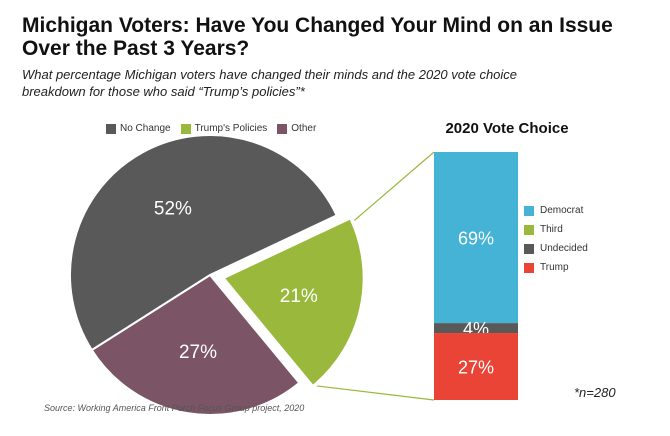  Describe the element at coordinates (231, 128) in the screenshot. I see `legend-label: Trump's Policies` at that location.